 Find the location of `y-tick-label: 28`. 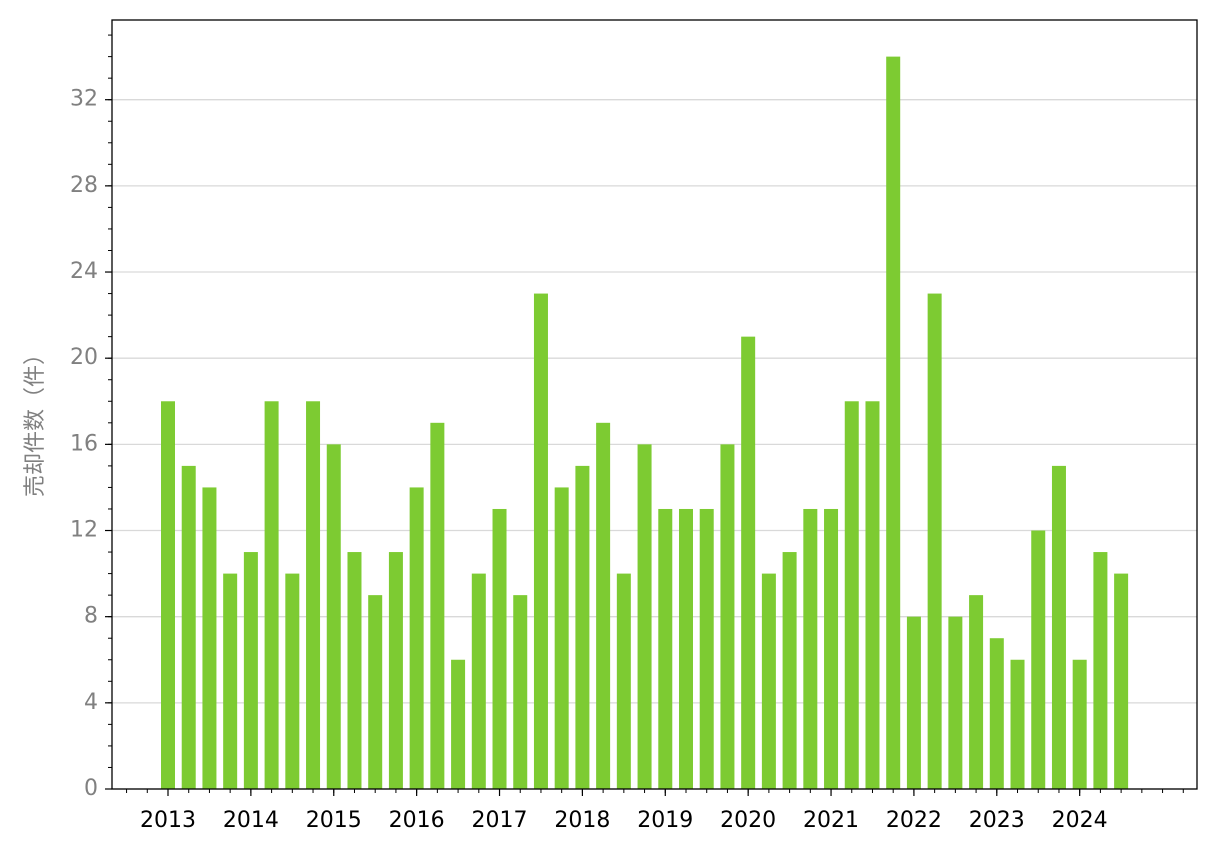

y-tick-label: 28 is located at coordinates (84, 185).